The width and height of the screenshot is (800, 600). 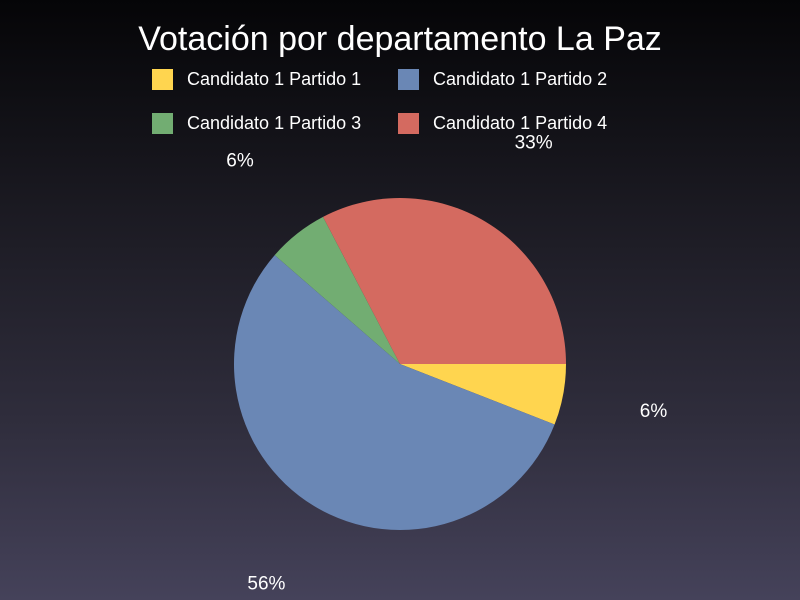 I want to click on legend-item-partido-4: Candidato 1 Partido 4, so click(x=528, y=123).